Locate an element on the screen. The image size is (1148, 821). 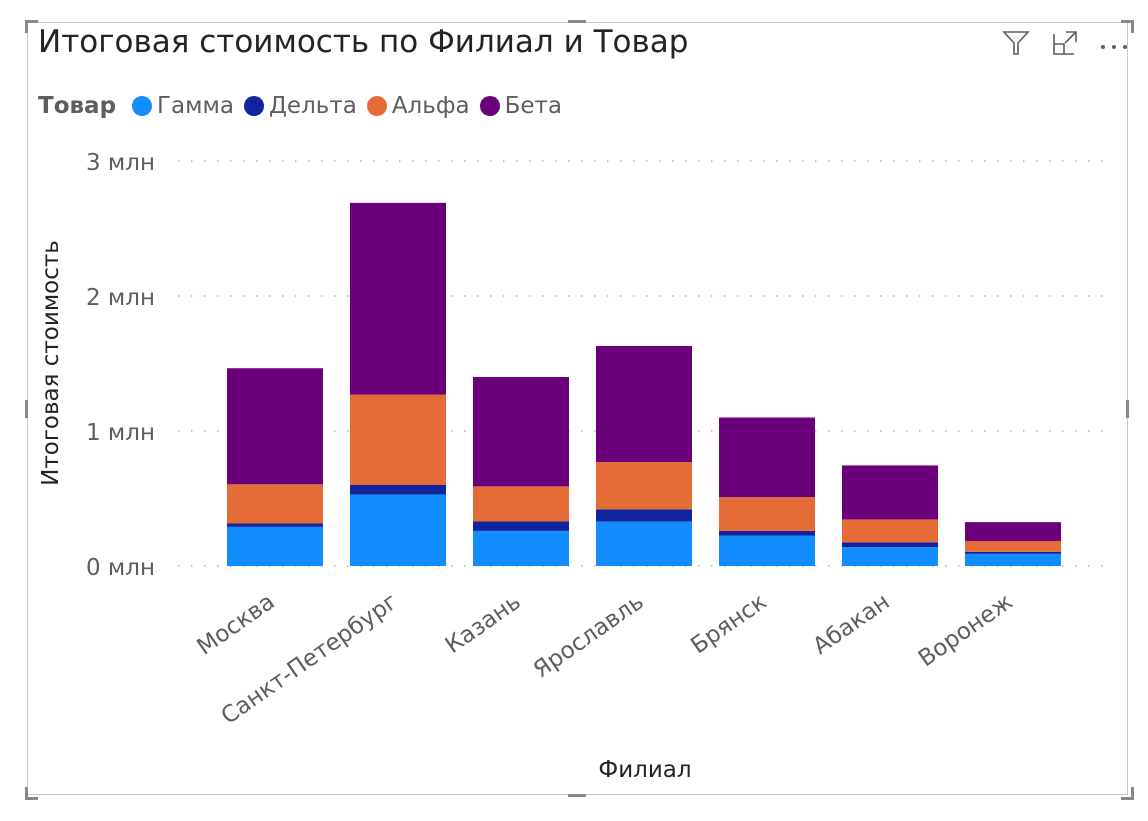
bar-segment-Казань-Альфа is located at coordinates (521, 504).